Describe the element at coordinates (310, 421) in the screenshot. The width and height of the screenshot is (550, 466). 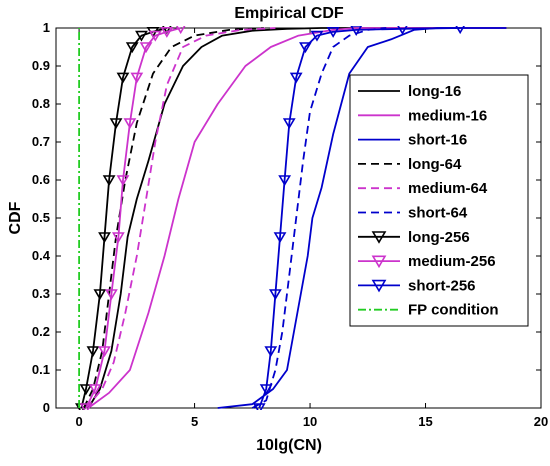
I see `x-tick-label: 10` at that location.